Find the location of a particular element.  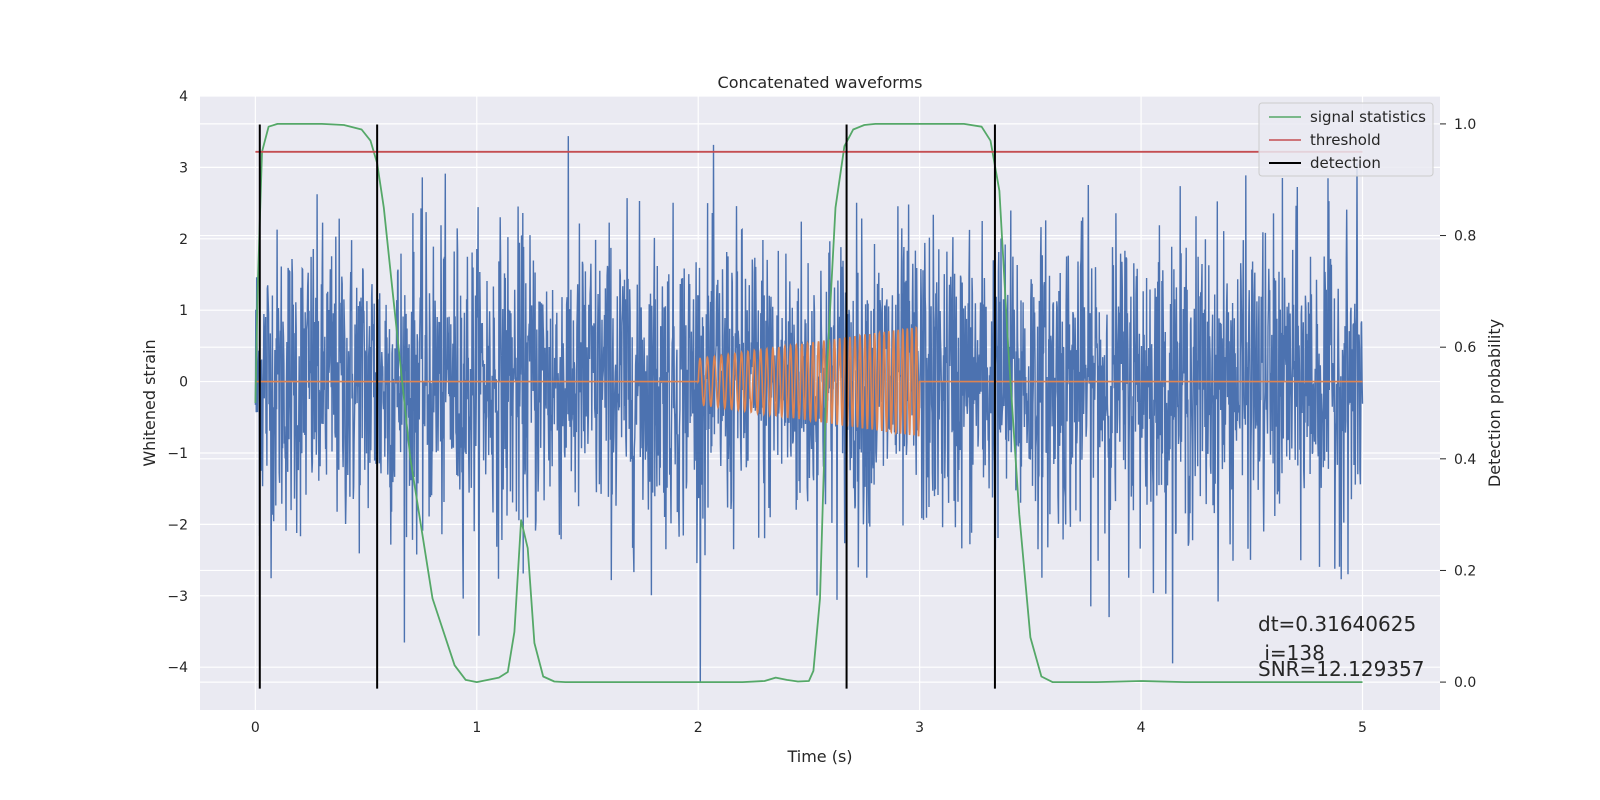

x-tick-label: 1 is located at coordinates (476, 728).